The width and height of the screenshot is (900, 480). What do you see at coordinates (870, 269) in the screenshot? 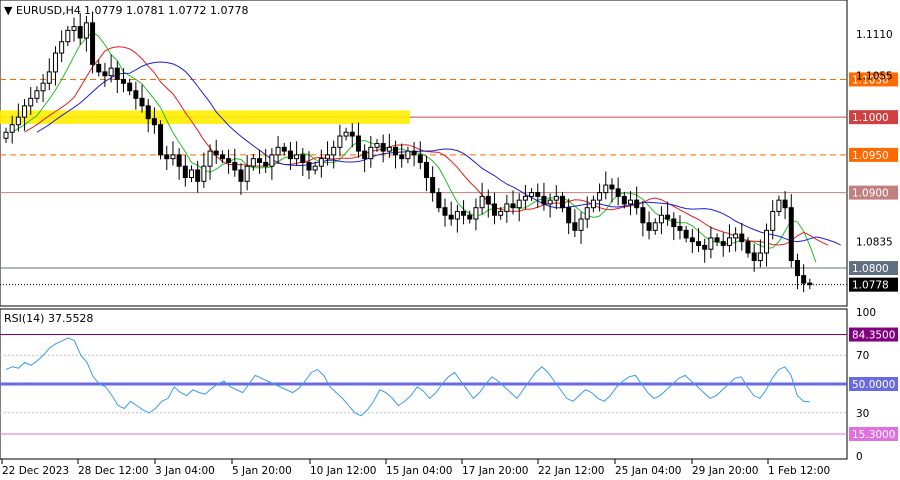
I see `price-level-label: 1.0800` at bounding box center [870, 269].